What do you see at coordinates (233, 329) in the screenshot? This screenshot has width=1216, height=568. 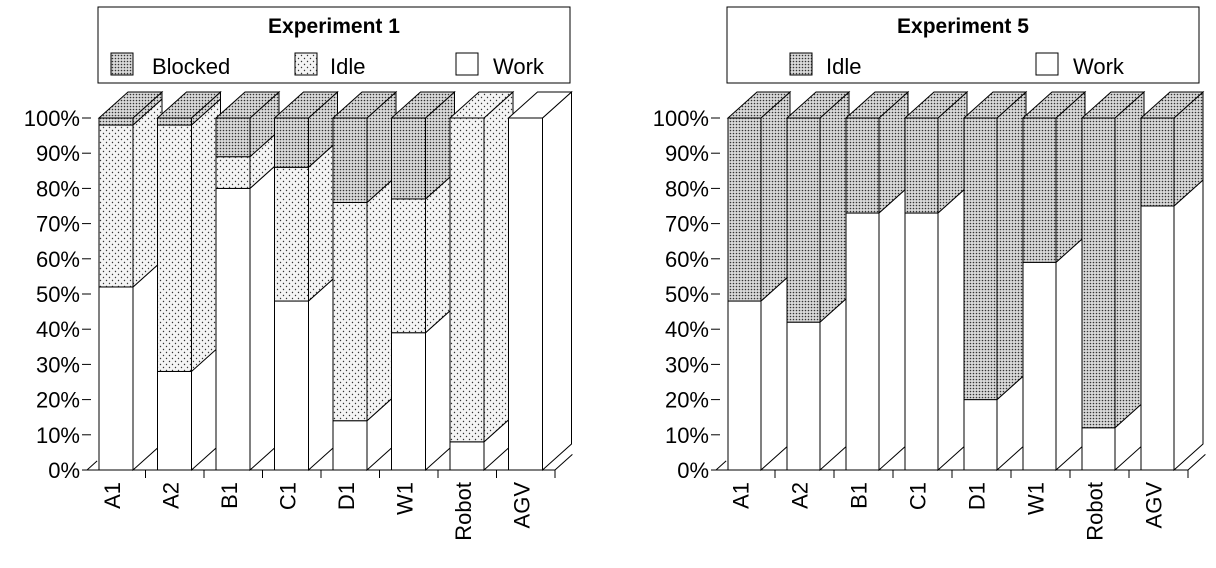 I see `bar-b1-work` at bounding box center [233, 329].